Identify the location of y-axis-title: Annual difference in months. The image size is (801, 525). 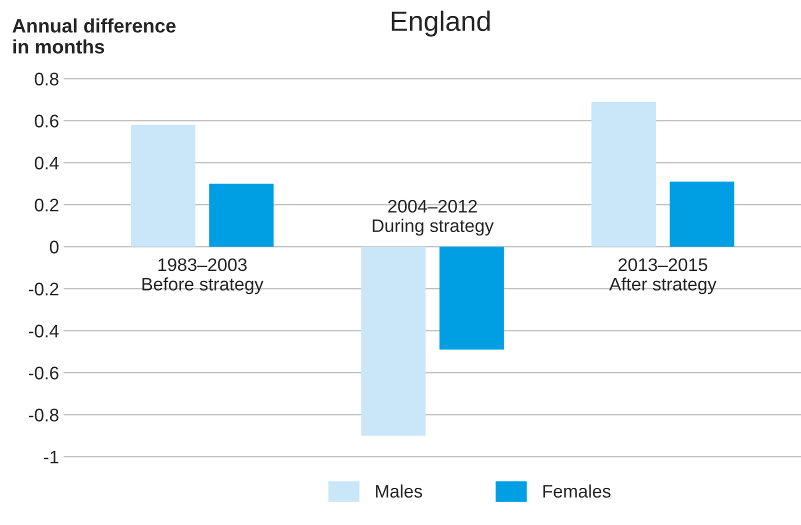
(94, 36).